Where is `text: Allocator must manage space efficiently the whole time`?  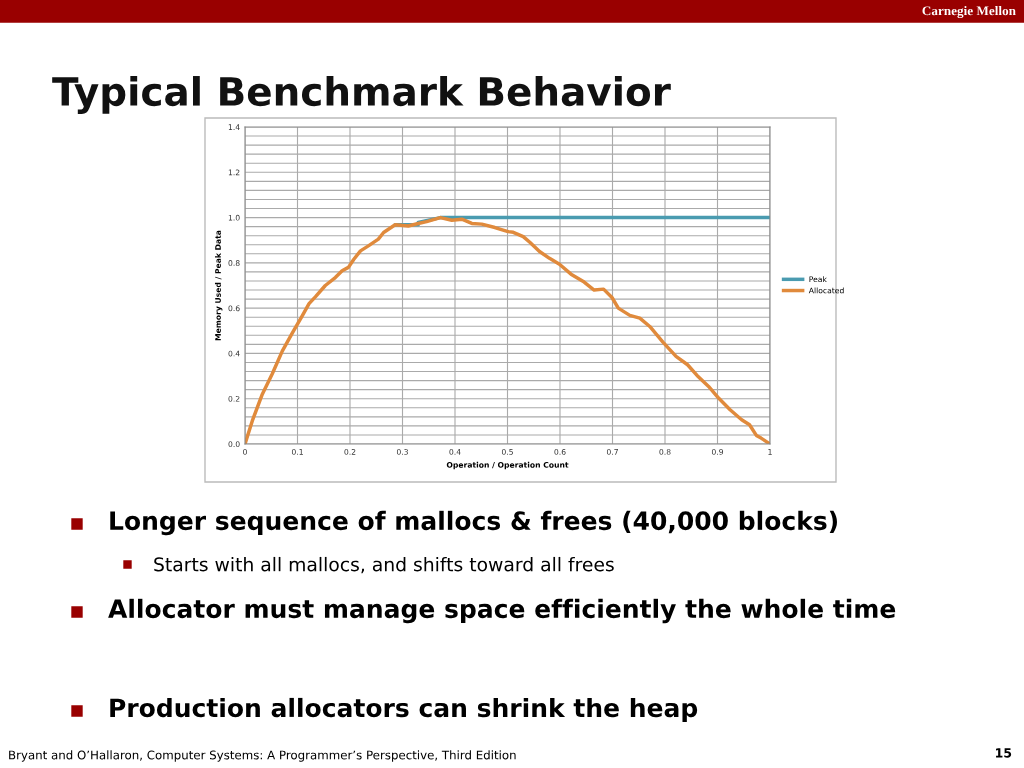 text: Allocator must manage space efficiently the whole time is located at coordinates (502, 611).